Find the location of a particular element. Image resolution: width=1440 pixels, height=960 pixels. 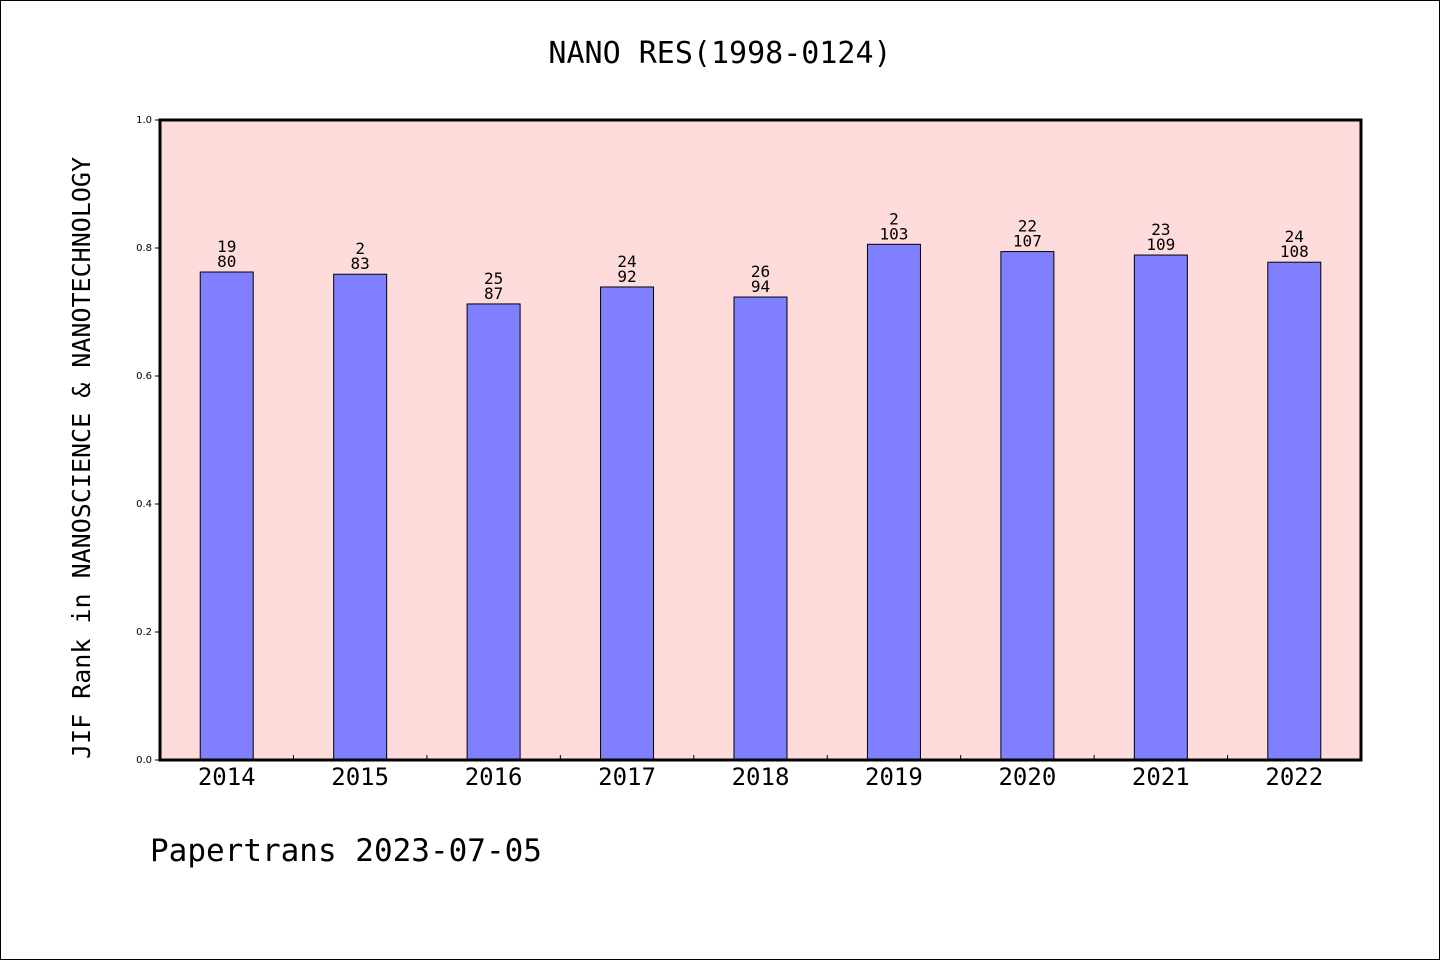

data-label-total-2021: 109 is located at coordinates (1160, 244).